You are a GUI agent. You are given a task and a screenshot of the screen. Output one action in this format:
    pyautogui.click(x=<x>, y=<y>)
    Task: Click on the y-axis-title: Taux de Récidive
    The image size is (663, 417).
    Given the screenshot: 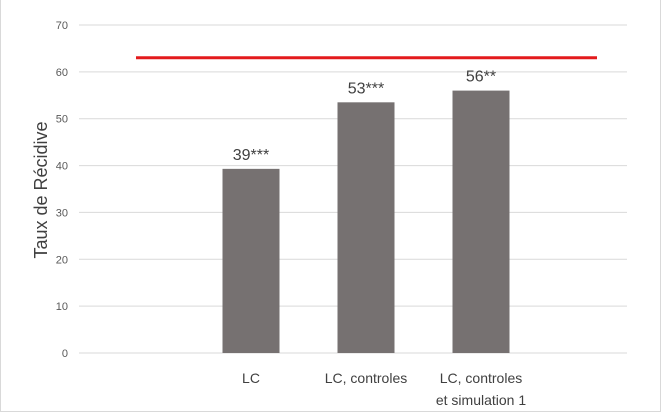 What is the action you would take?
    pyautogui.click(x=41, y=189)
    